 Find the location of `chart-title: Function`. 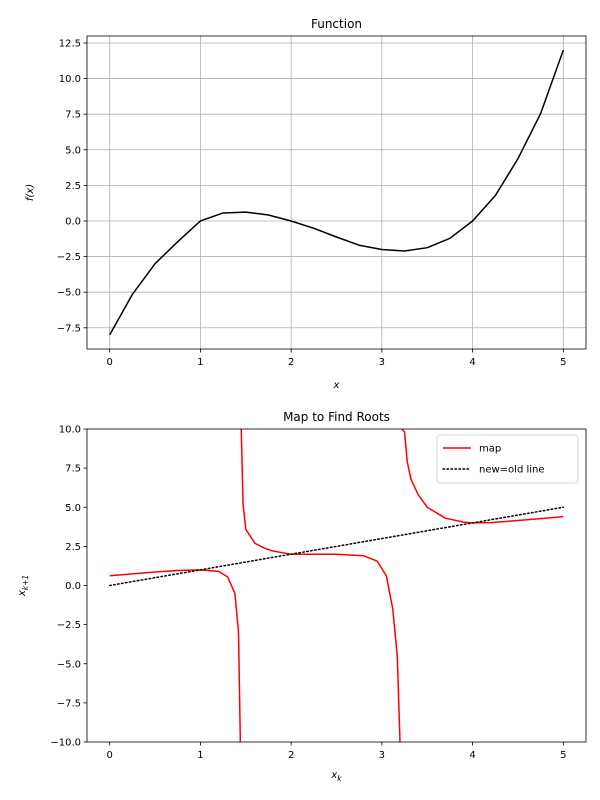

chart-title: Function is located at coordinates (336, 24).